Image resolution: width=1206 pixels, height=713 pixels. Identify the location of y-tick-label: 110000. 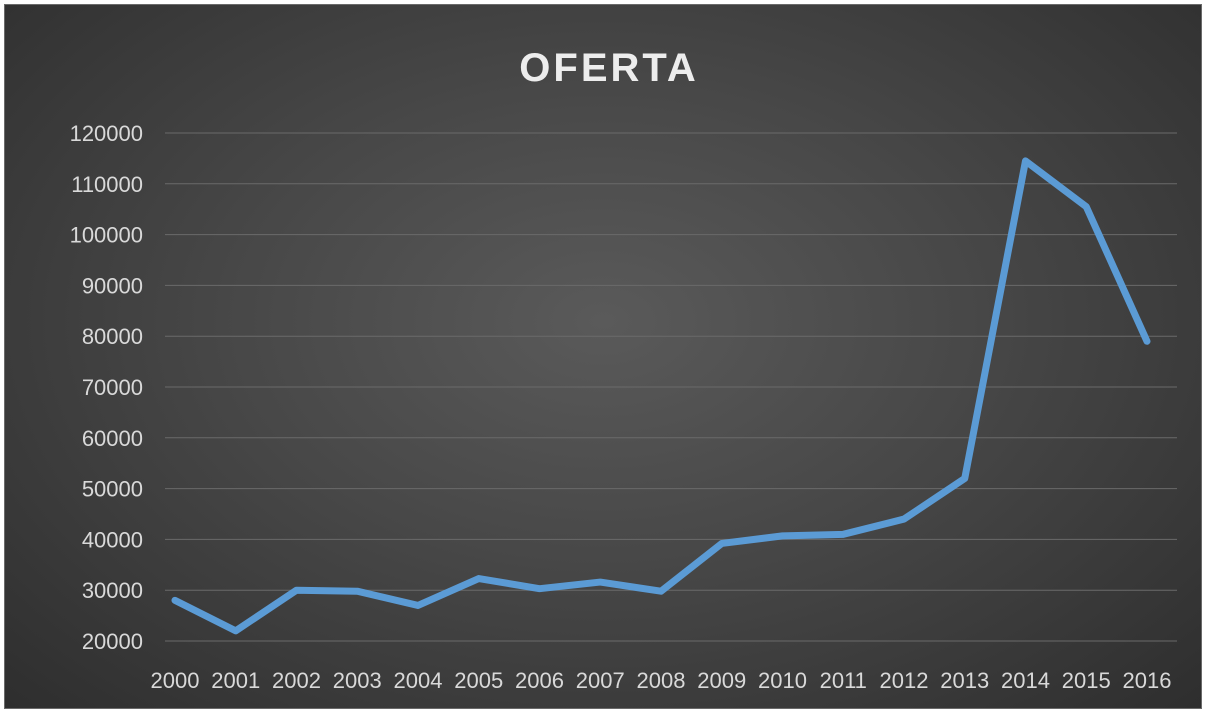
(107, 184).